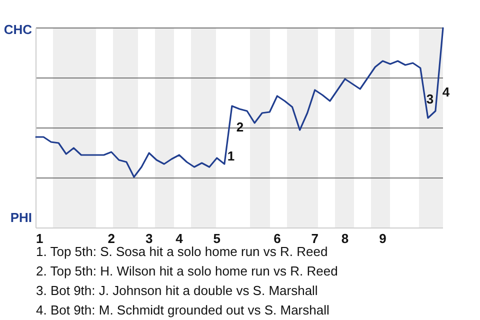 This screenshot has height=320, width=480. I want to click on annotation: 1, so click(231, 156).